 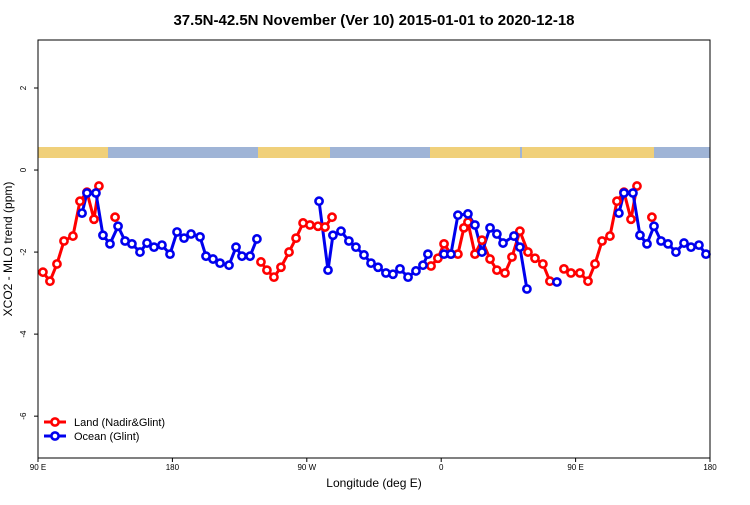 I want to click on y-tick-label: -4, so click(x=23, y=334).